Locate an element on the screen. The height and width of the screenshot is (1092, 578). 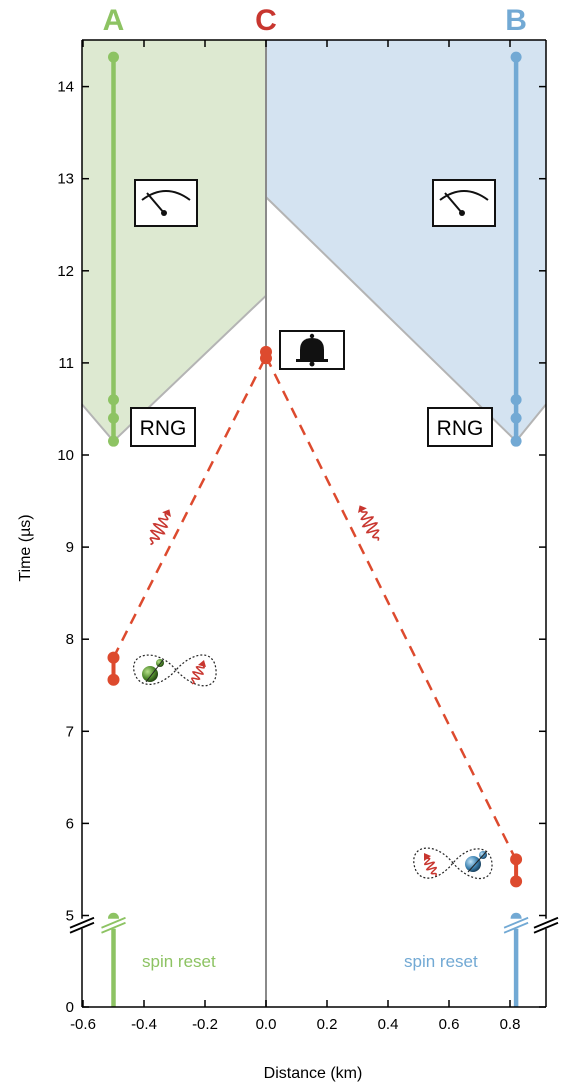
x-tick-label: -0.6 is located at coordinates (83, 1024).